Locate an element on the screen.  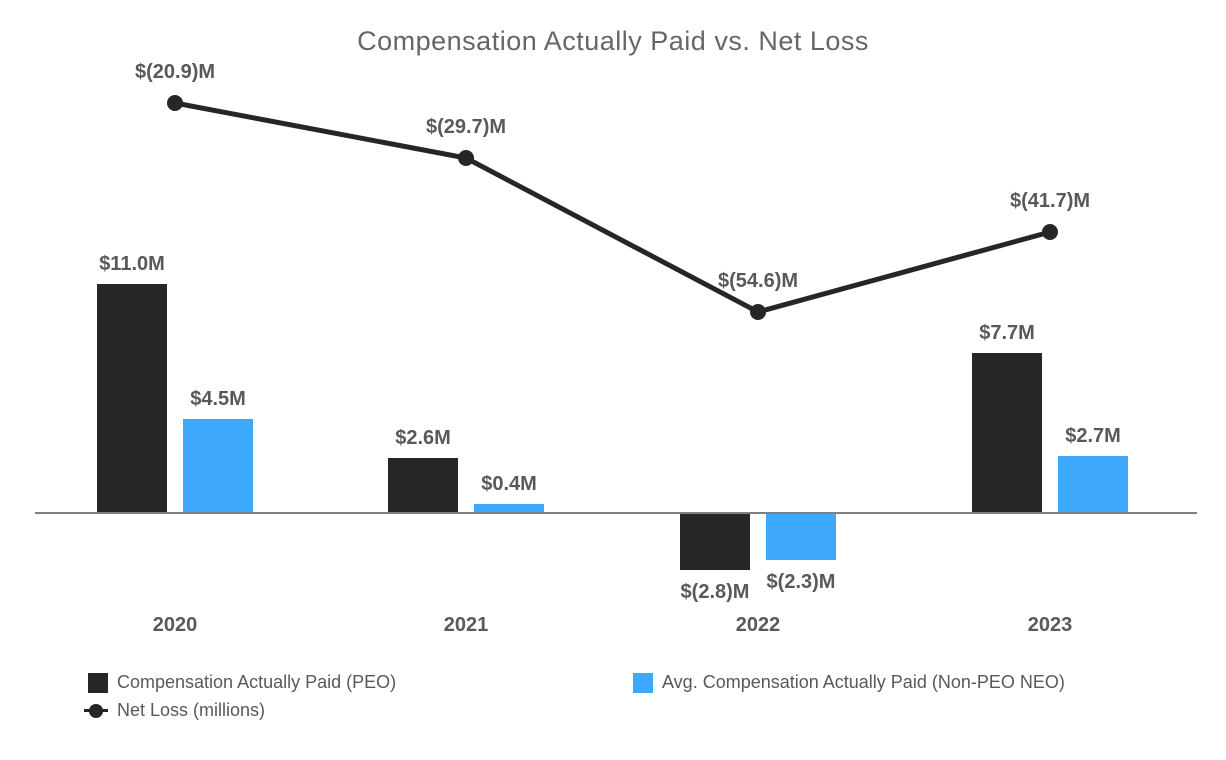
legend-item-net-loss: Net Loss (millions) is located at coordinates (174, 710).